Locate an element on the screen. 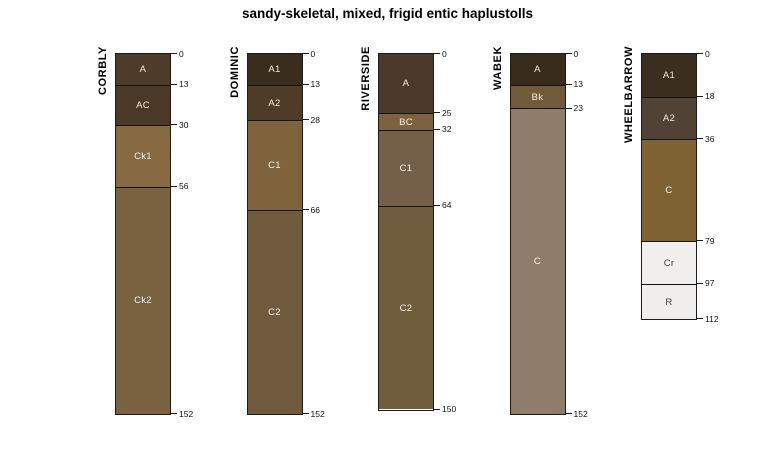 This screenshot has height=450, width=775. horizon-block-wheelbarrow-c: C is located at coordinates (669, 190).